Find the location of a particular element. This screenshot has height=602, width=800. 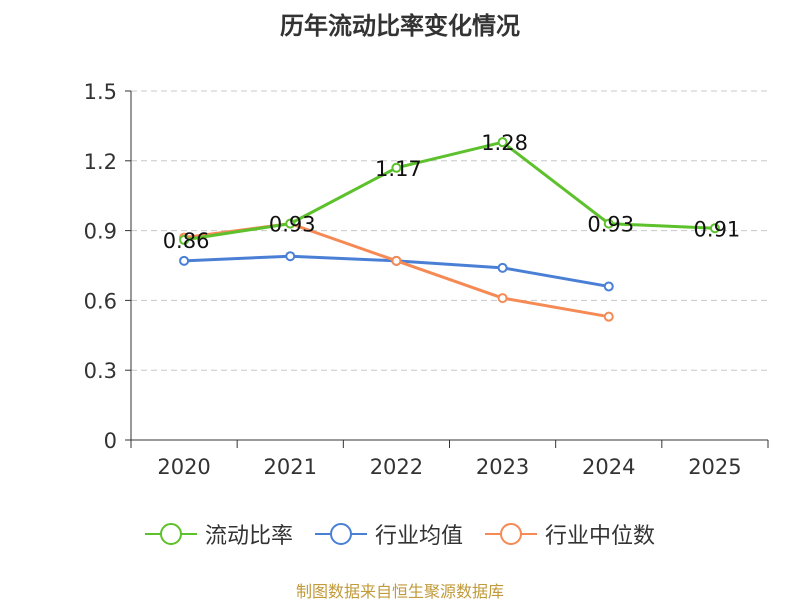

legend-swatch-industry-median is located at coordinates (511, 534).